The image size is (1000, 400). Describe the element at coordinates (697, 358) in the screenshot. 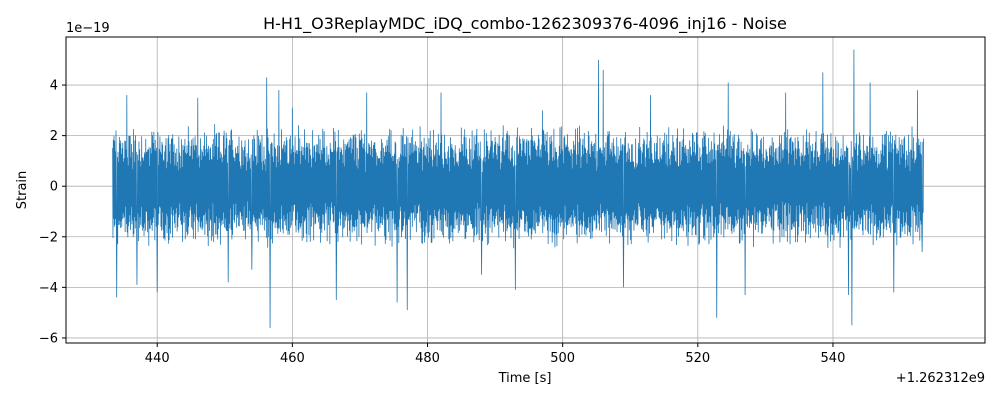

I see `x-tick-label: 520` at that location.